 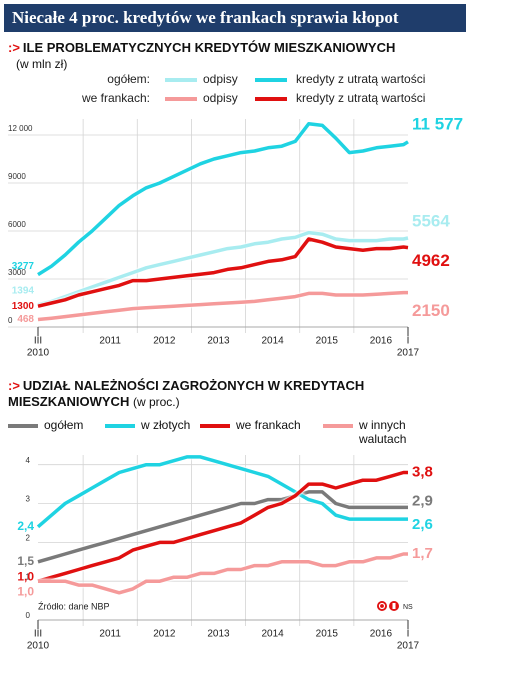 What do you see at coordinates (64, 425) in the screenshot?
I see `legend-label: ogółem` at bounding box center [64, 425].